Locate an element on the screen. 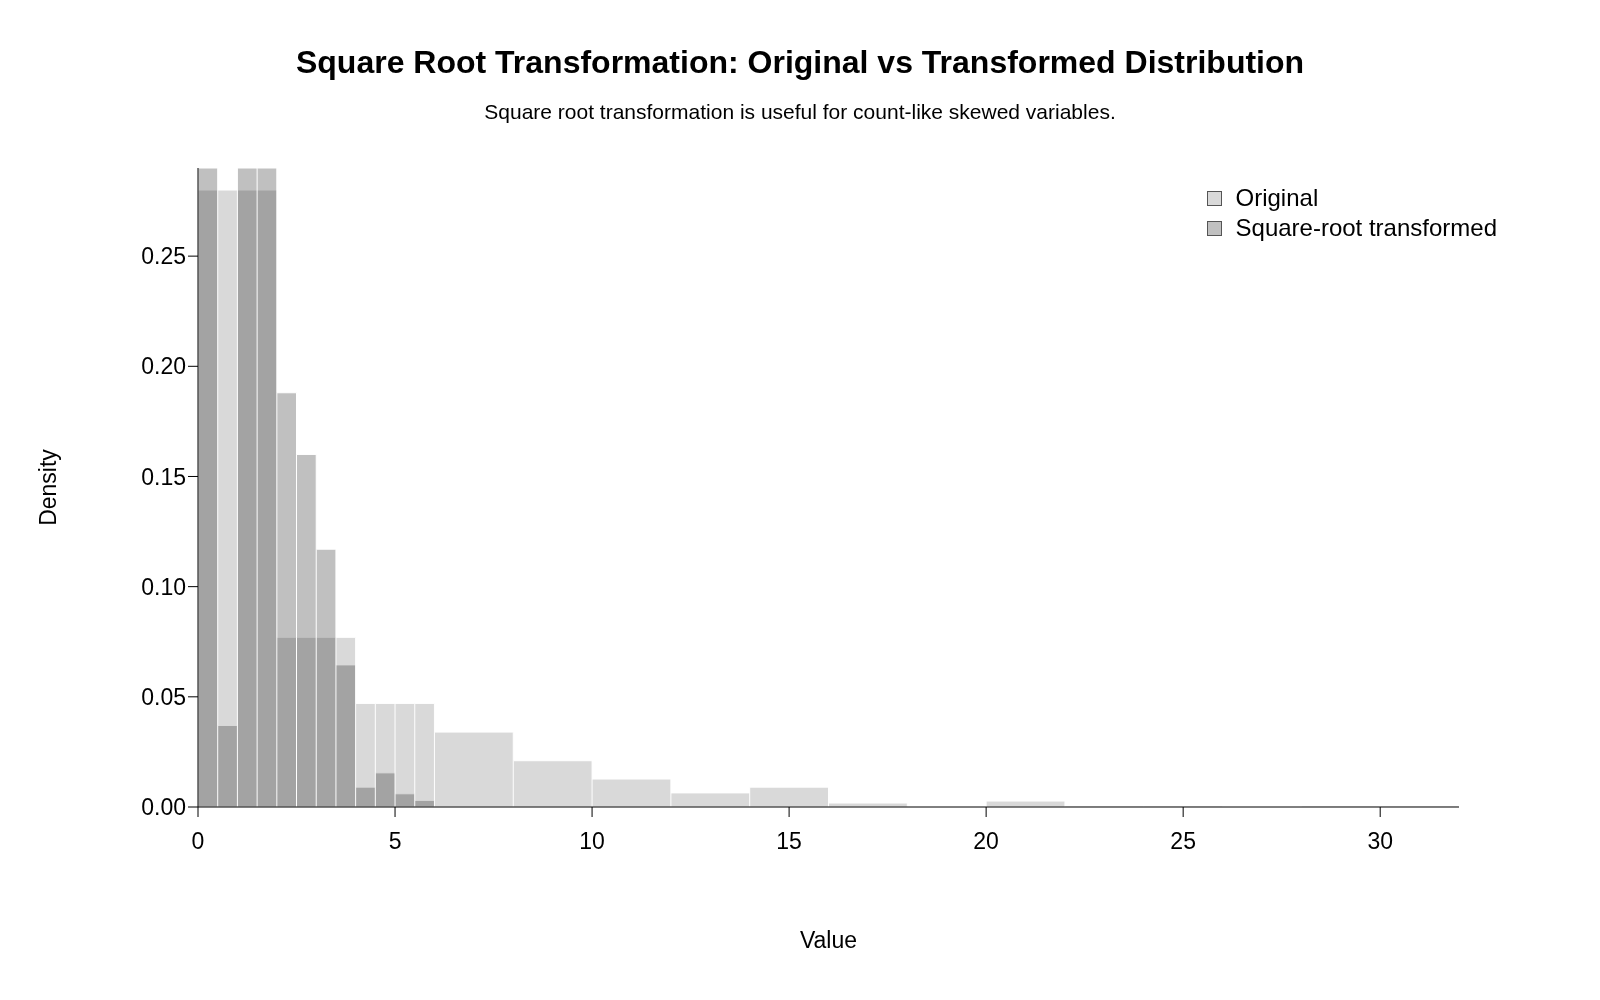 The width and height of the screenshot is (1600, 1000). y-tick-label: 0.15 is located at coordinates (163, 476).